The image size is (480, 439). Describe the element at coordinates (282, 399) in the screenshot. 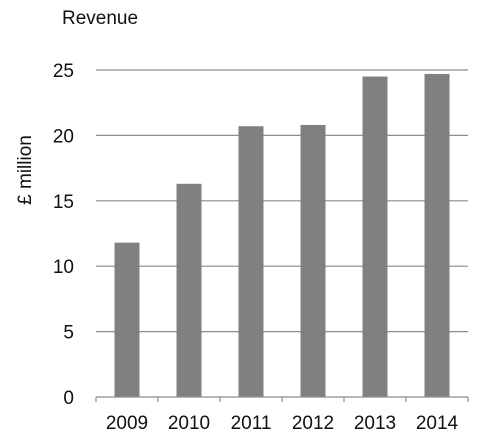

I see `axes` at that location.